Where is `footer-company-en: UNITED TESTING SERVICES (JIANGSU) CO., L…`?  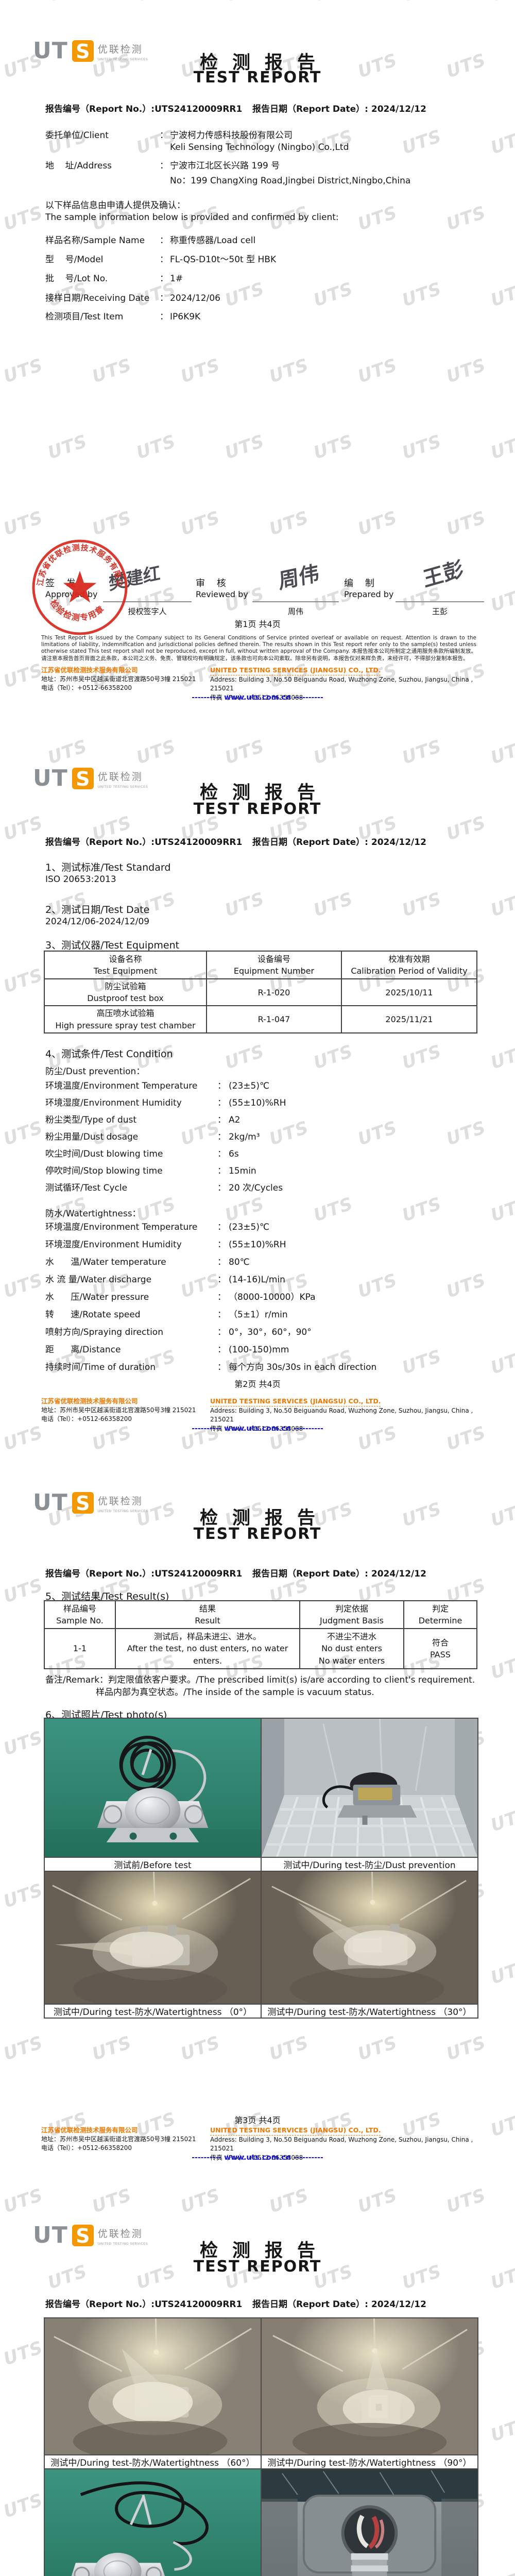 footer-company-en: UNITED TESTING SERVICES (JIANGSU) CO., L… is located at coordinates (296, 1401).